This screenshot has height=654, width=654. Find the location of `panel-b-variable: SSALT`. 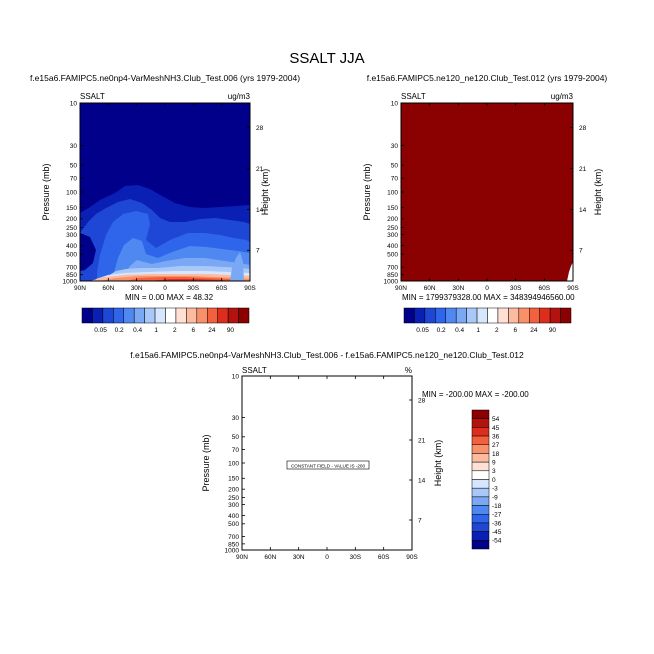

panel-b-variable: SSALT is located at coordinates (413, 96).